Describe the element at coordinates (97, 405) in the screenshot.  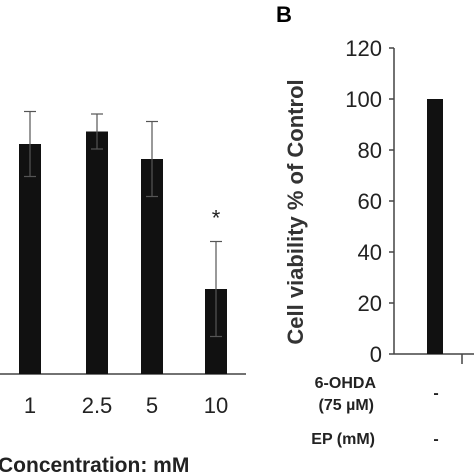
I see `x-tick-2.5: 2.5` at that location.